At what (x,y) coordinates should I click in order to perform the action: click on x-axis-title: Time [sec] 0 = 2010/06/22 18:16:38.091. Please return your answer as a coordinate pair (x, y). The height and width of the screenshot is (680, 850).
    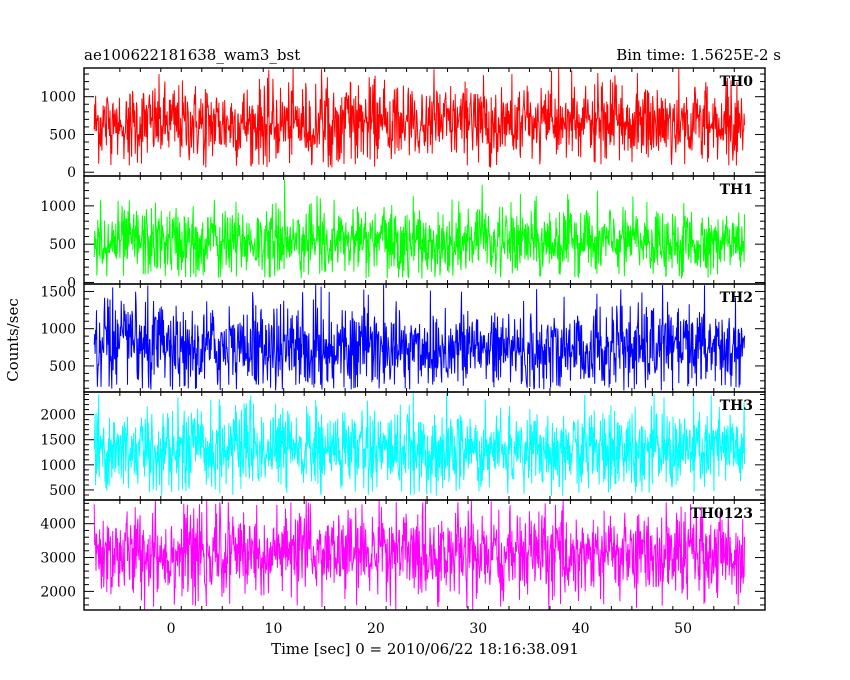
    Looking at the image, I should click on (425, 649).